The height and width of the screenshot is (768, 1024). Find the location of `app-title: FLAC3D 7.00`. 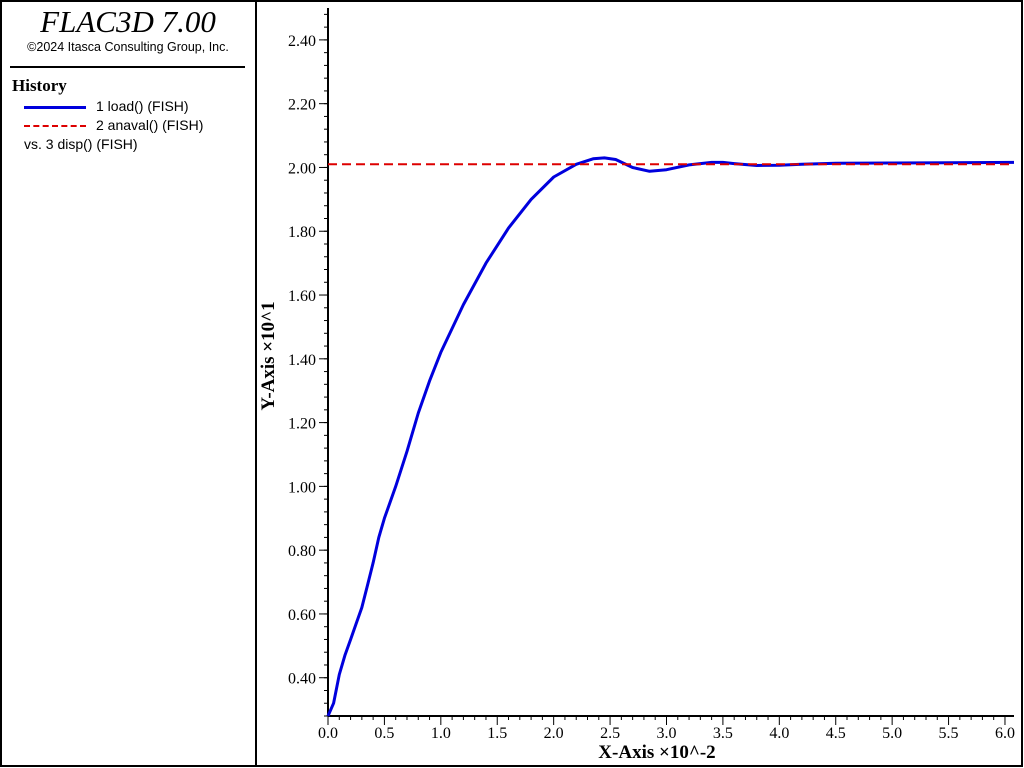

app-title: FLAC3D 7.00 is located at coordinates (128, 21).